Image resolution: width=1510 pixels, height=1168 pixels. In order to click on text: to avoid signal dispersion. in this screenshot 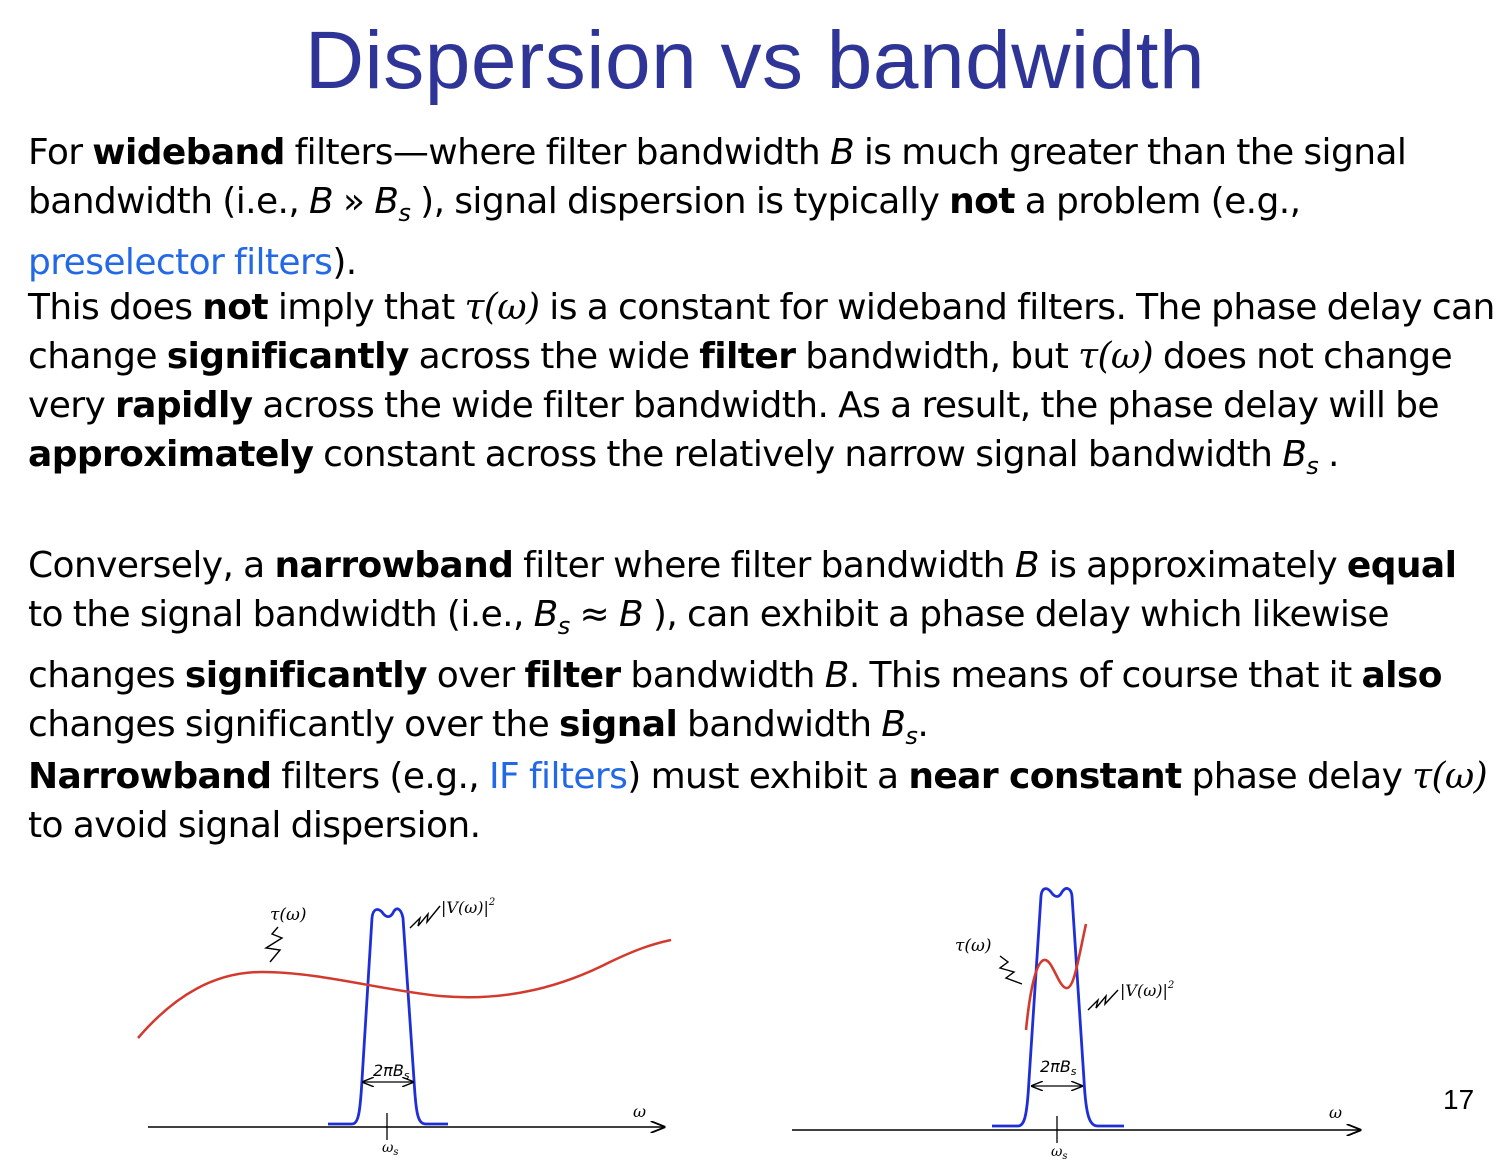, I will do `click(254, 825)`.